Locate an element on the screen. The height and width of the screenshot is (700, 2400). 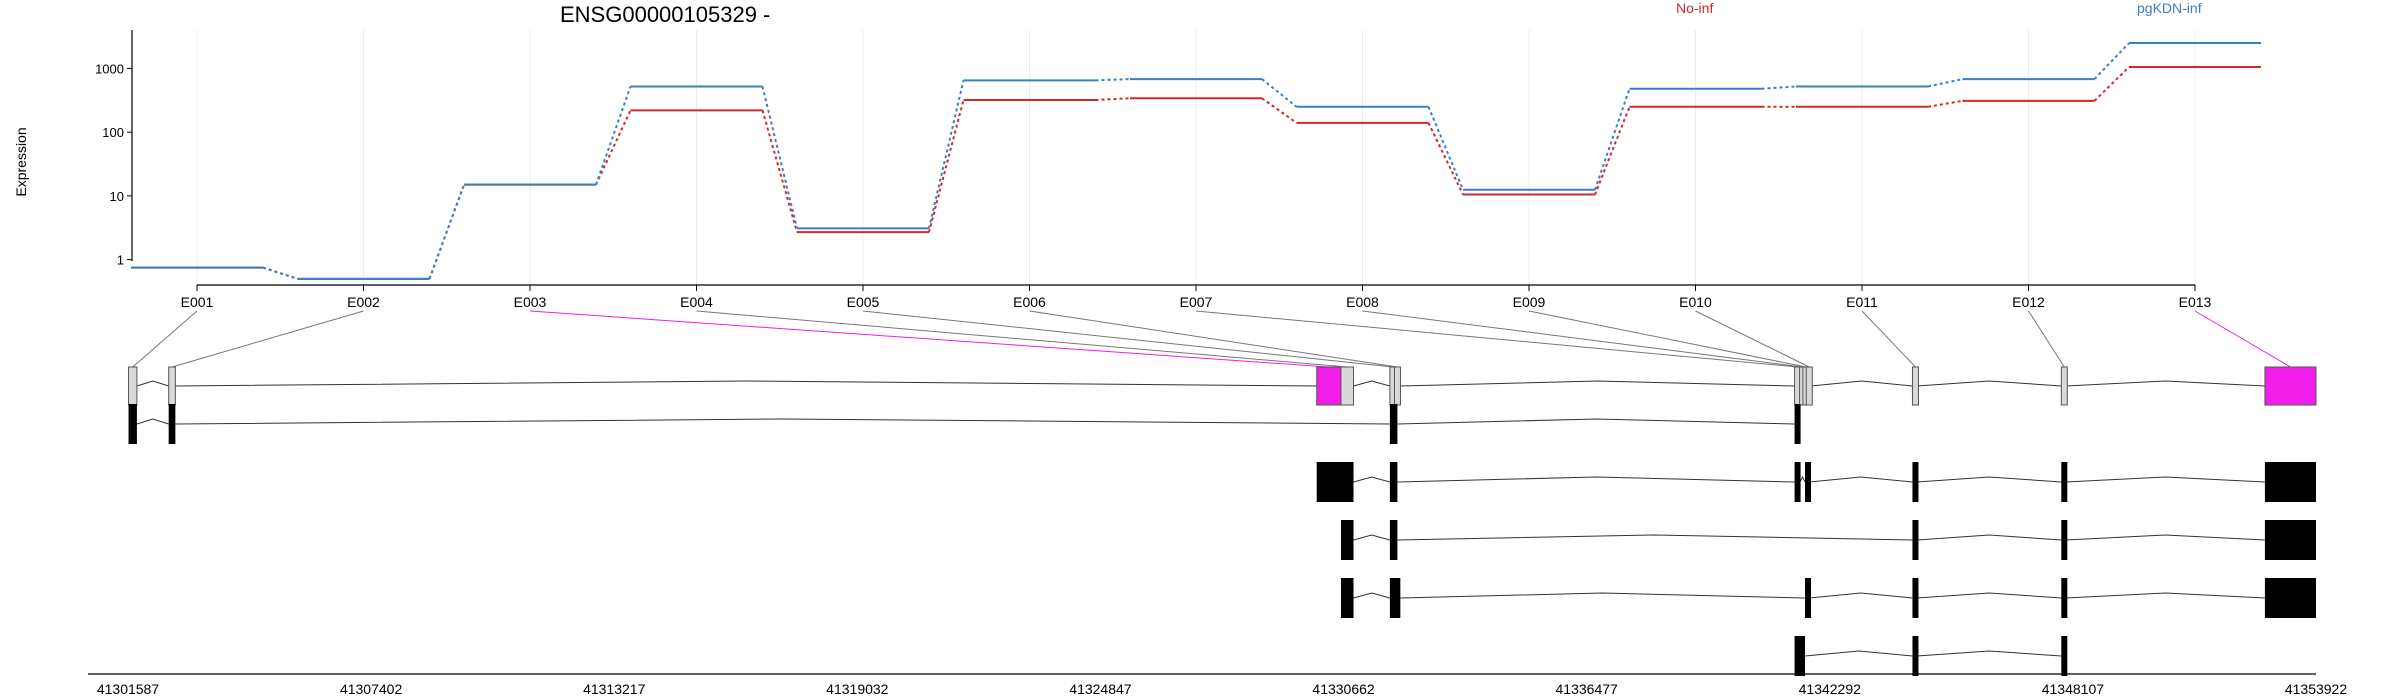
coord-tick-label: 41342292 is located at coordinates (1830, 689).